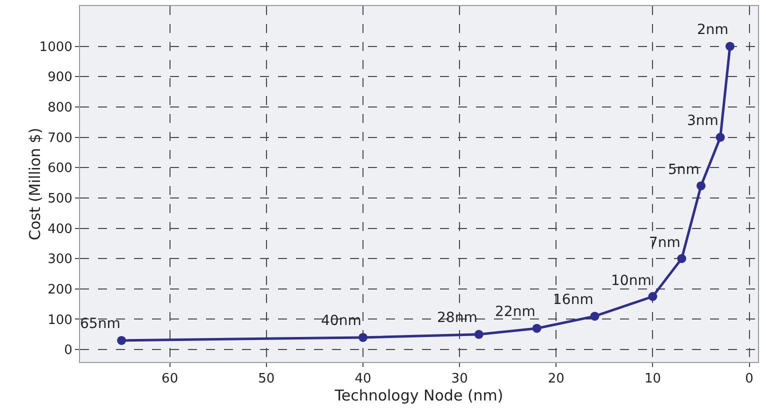 Image resolution: width=766 pixels, height=410 pixels. I want to click on y-tick-label: 300, so click(60, 260).